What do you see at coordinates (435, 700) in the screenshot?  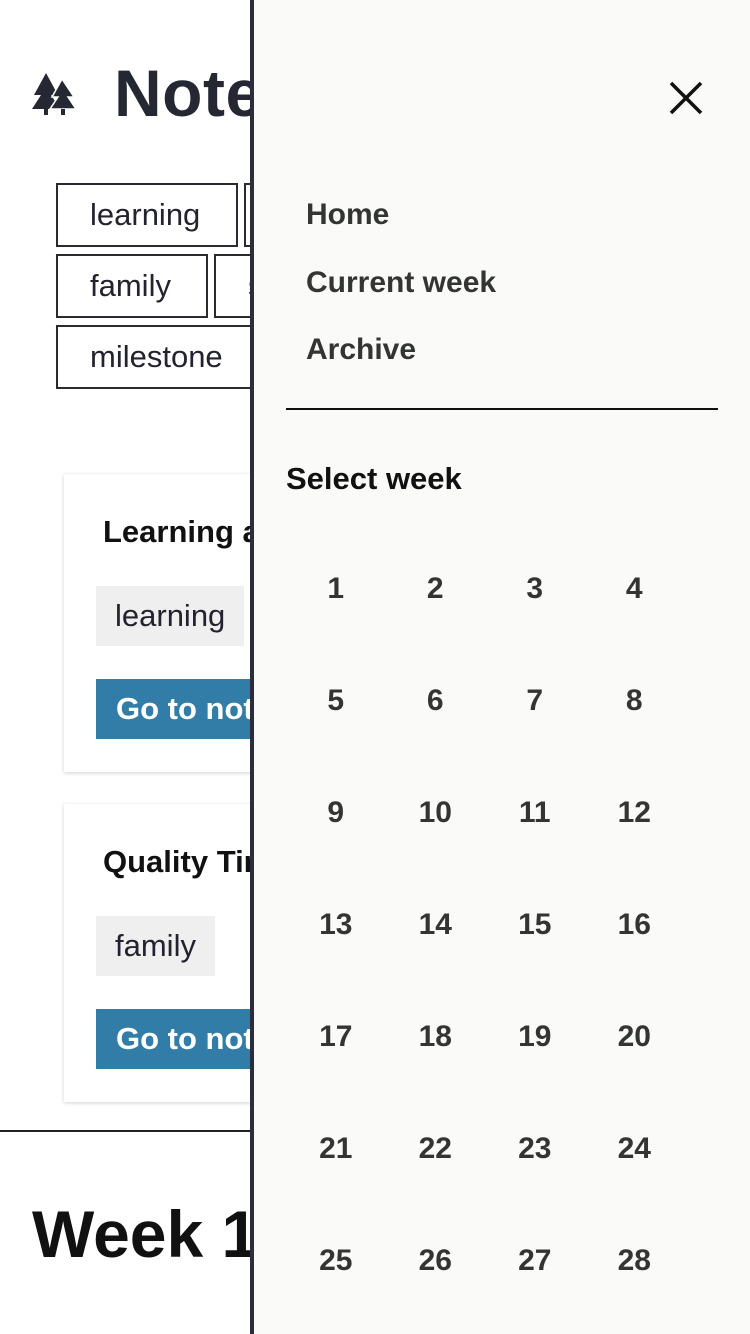 I see `week-6: 6` at bounding box center [435, 700].